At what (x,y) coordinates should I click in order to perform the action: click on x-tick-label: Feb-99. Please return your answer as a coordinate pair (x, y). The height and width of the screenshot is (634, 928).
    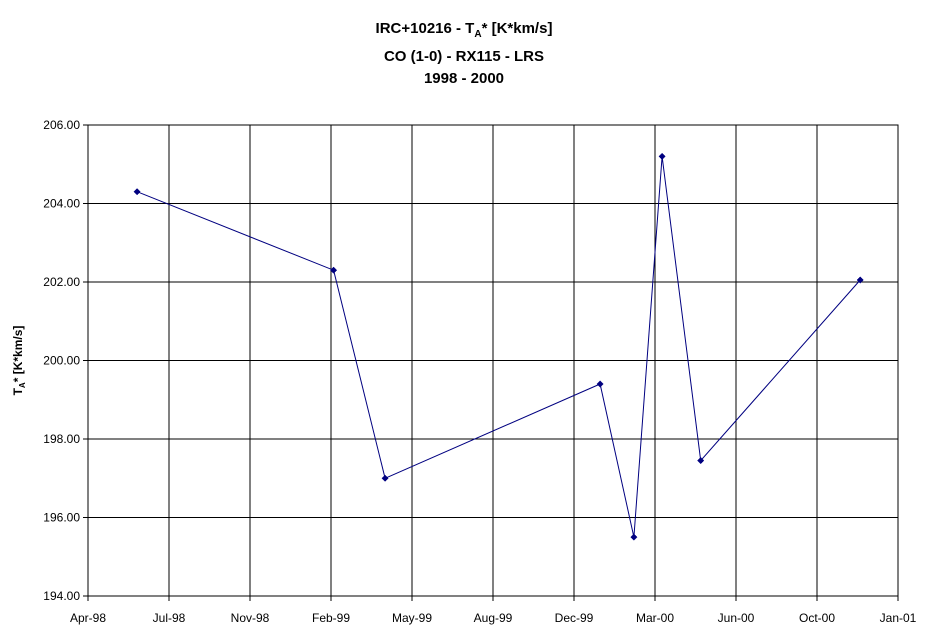
    Looking at the image, I should click on (331, 618).